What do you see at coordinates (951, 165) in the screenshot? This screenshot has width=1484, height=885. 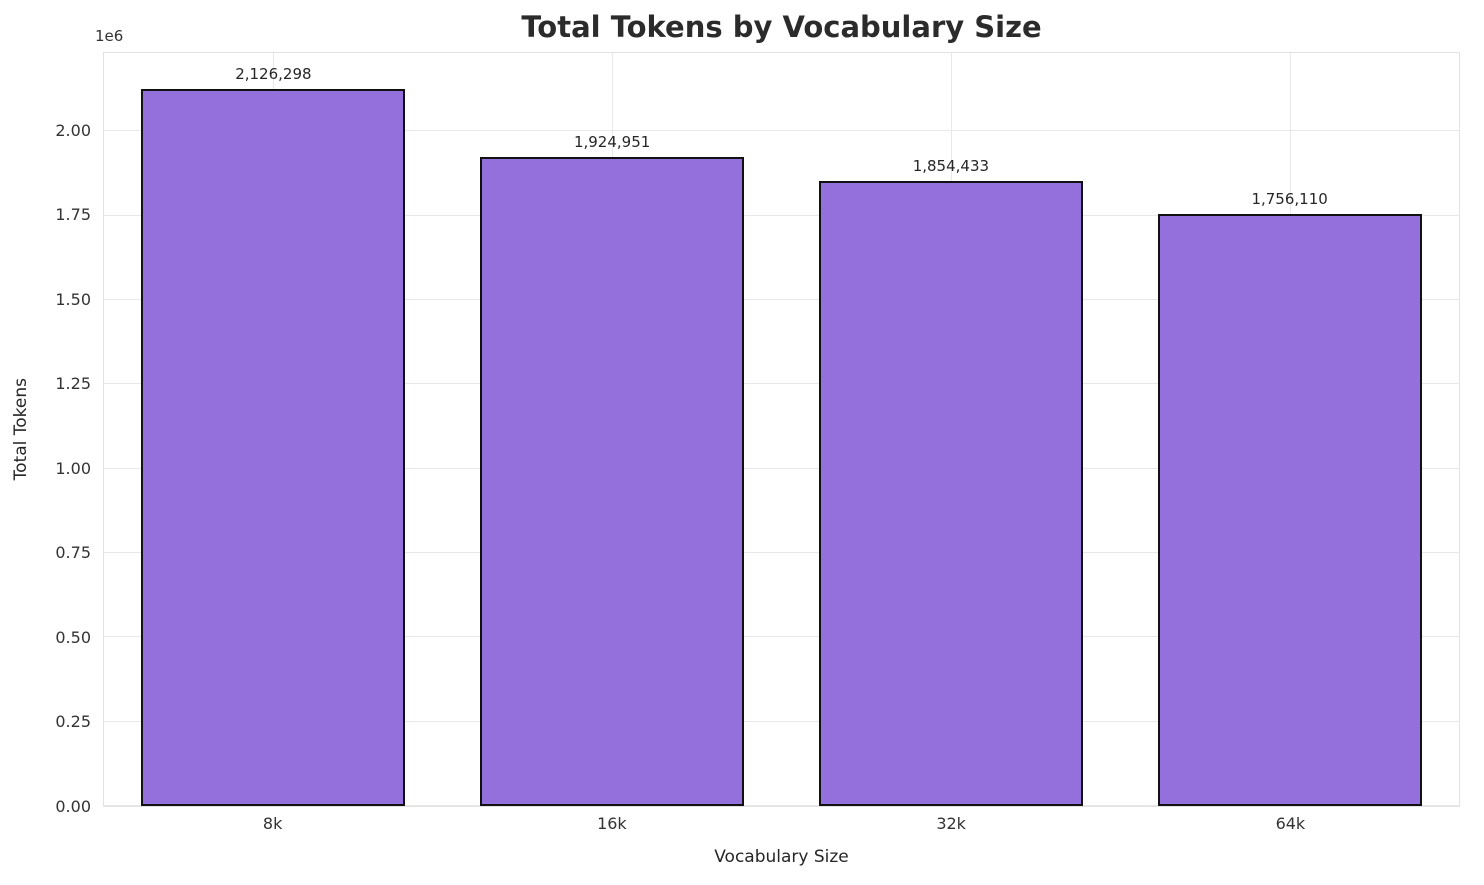 I see `bar-value-label: 1,854,433` at bounding box center [951, 165].